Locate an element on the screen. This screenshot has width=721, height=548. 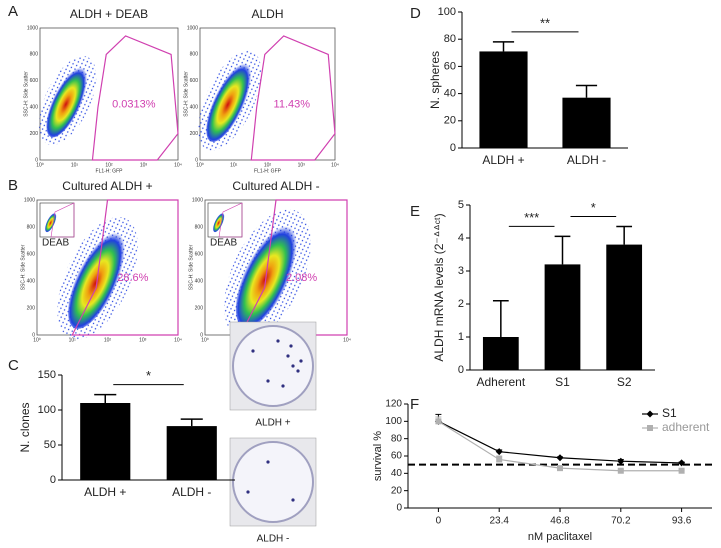
panel-letter: C is located at coordinates (13, 365).